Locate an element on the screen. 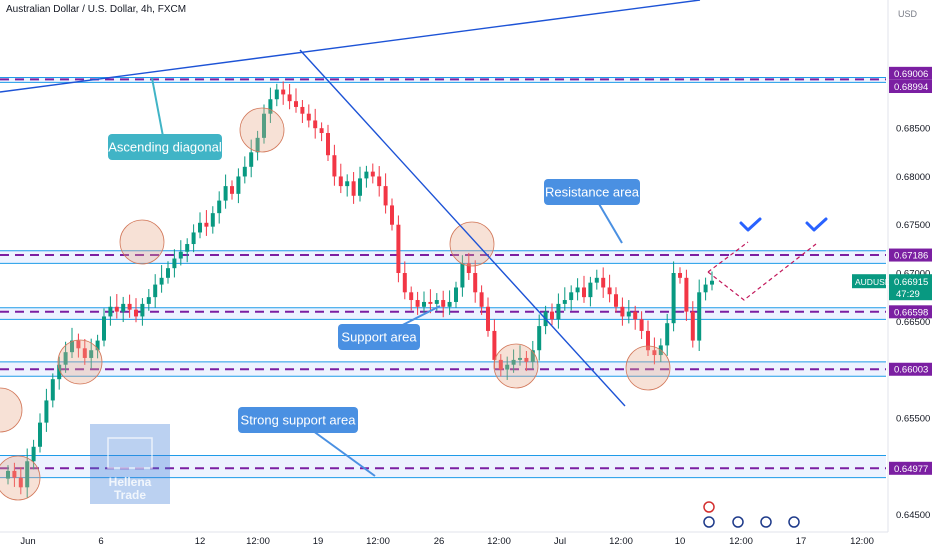 This screenshot has height=550, width=932. time-tick-label: Jun is located at coordinates (27, 541).